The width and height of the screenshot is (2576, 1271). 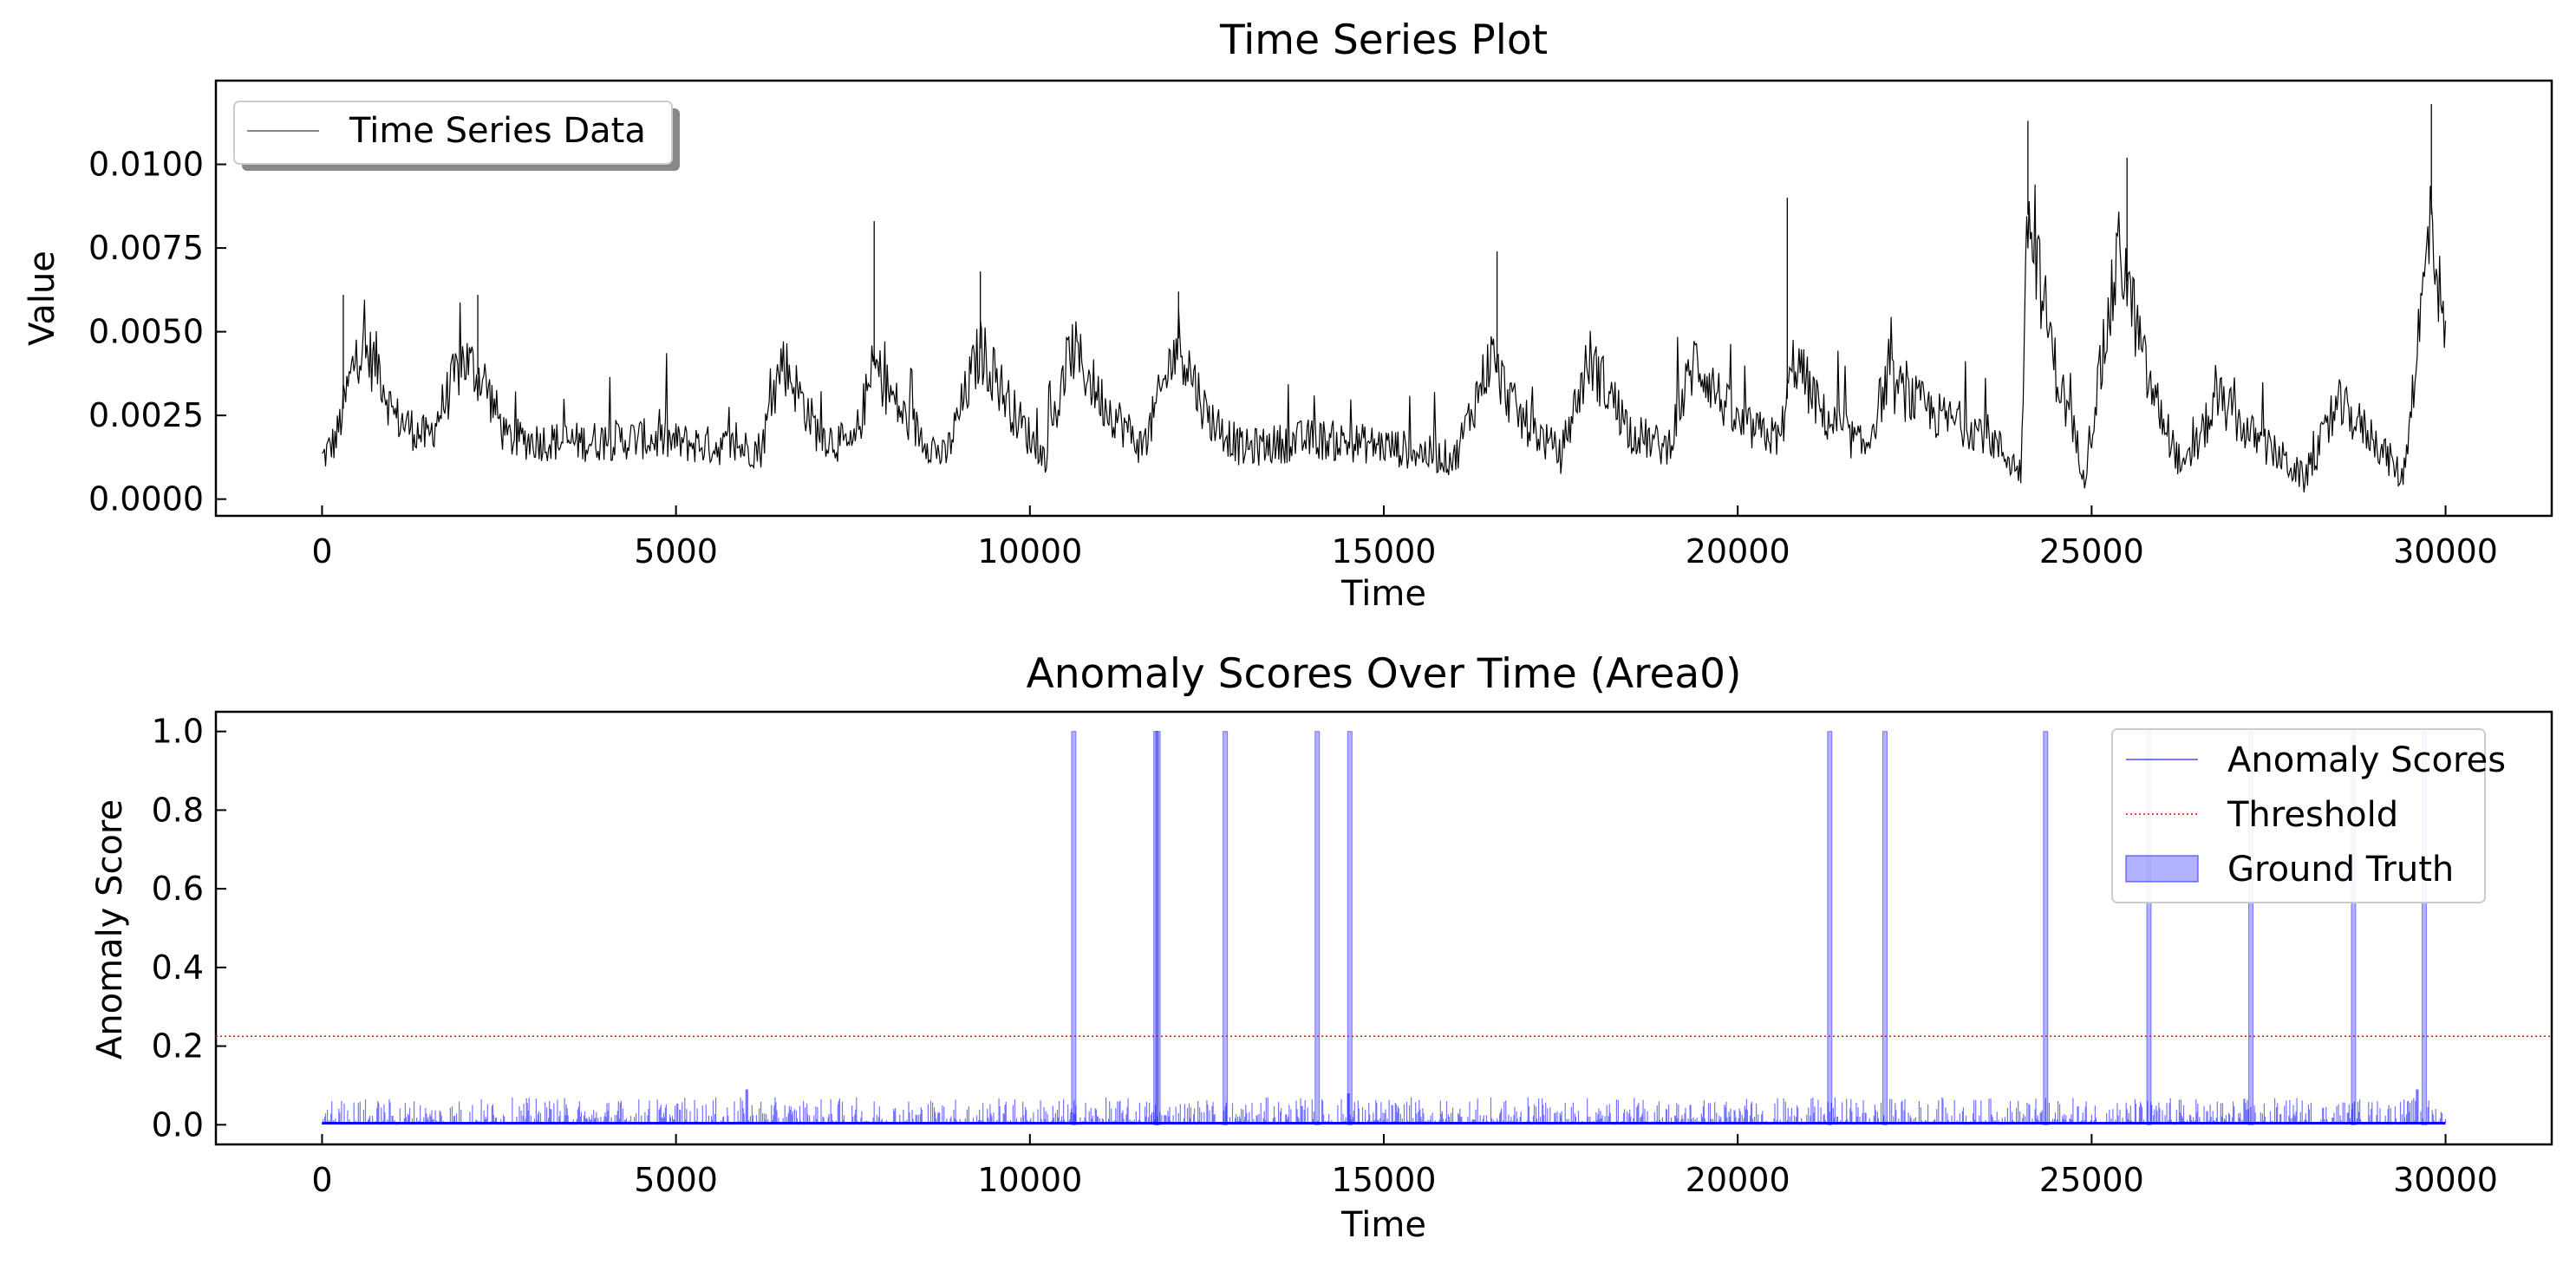 What do you see at coordinates (146, 332) in the screenshot?
I see `y-tick-label: 0.0050` at bounding box center [146, 332].